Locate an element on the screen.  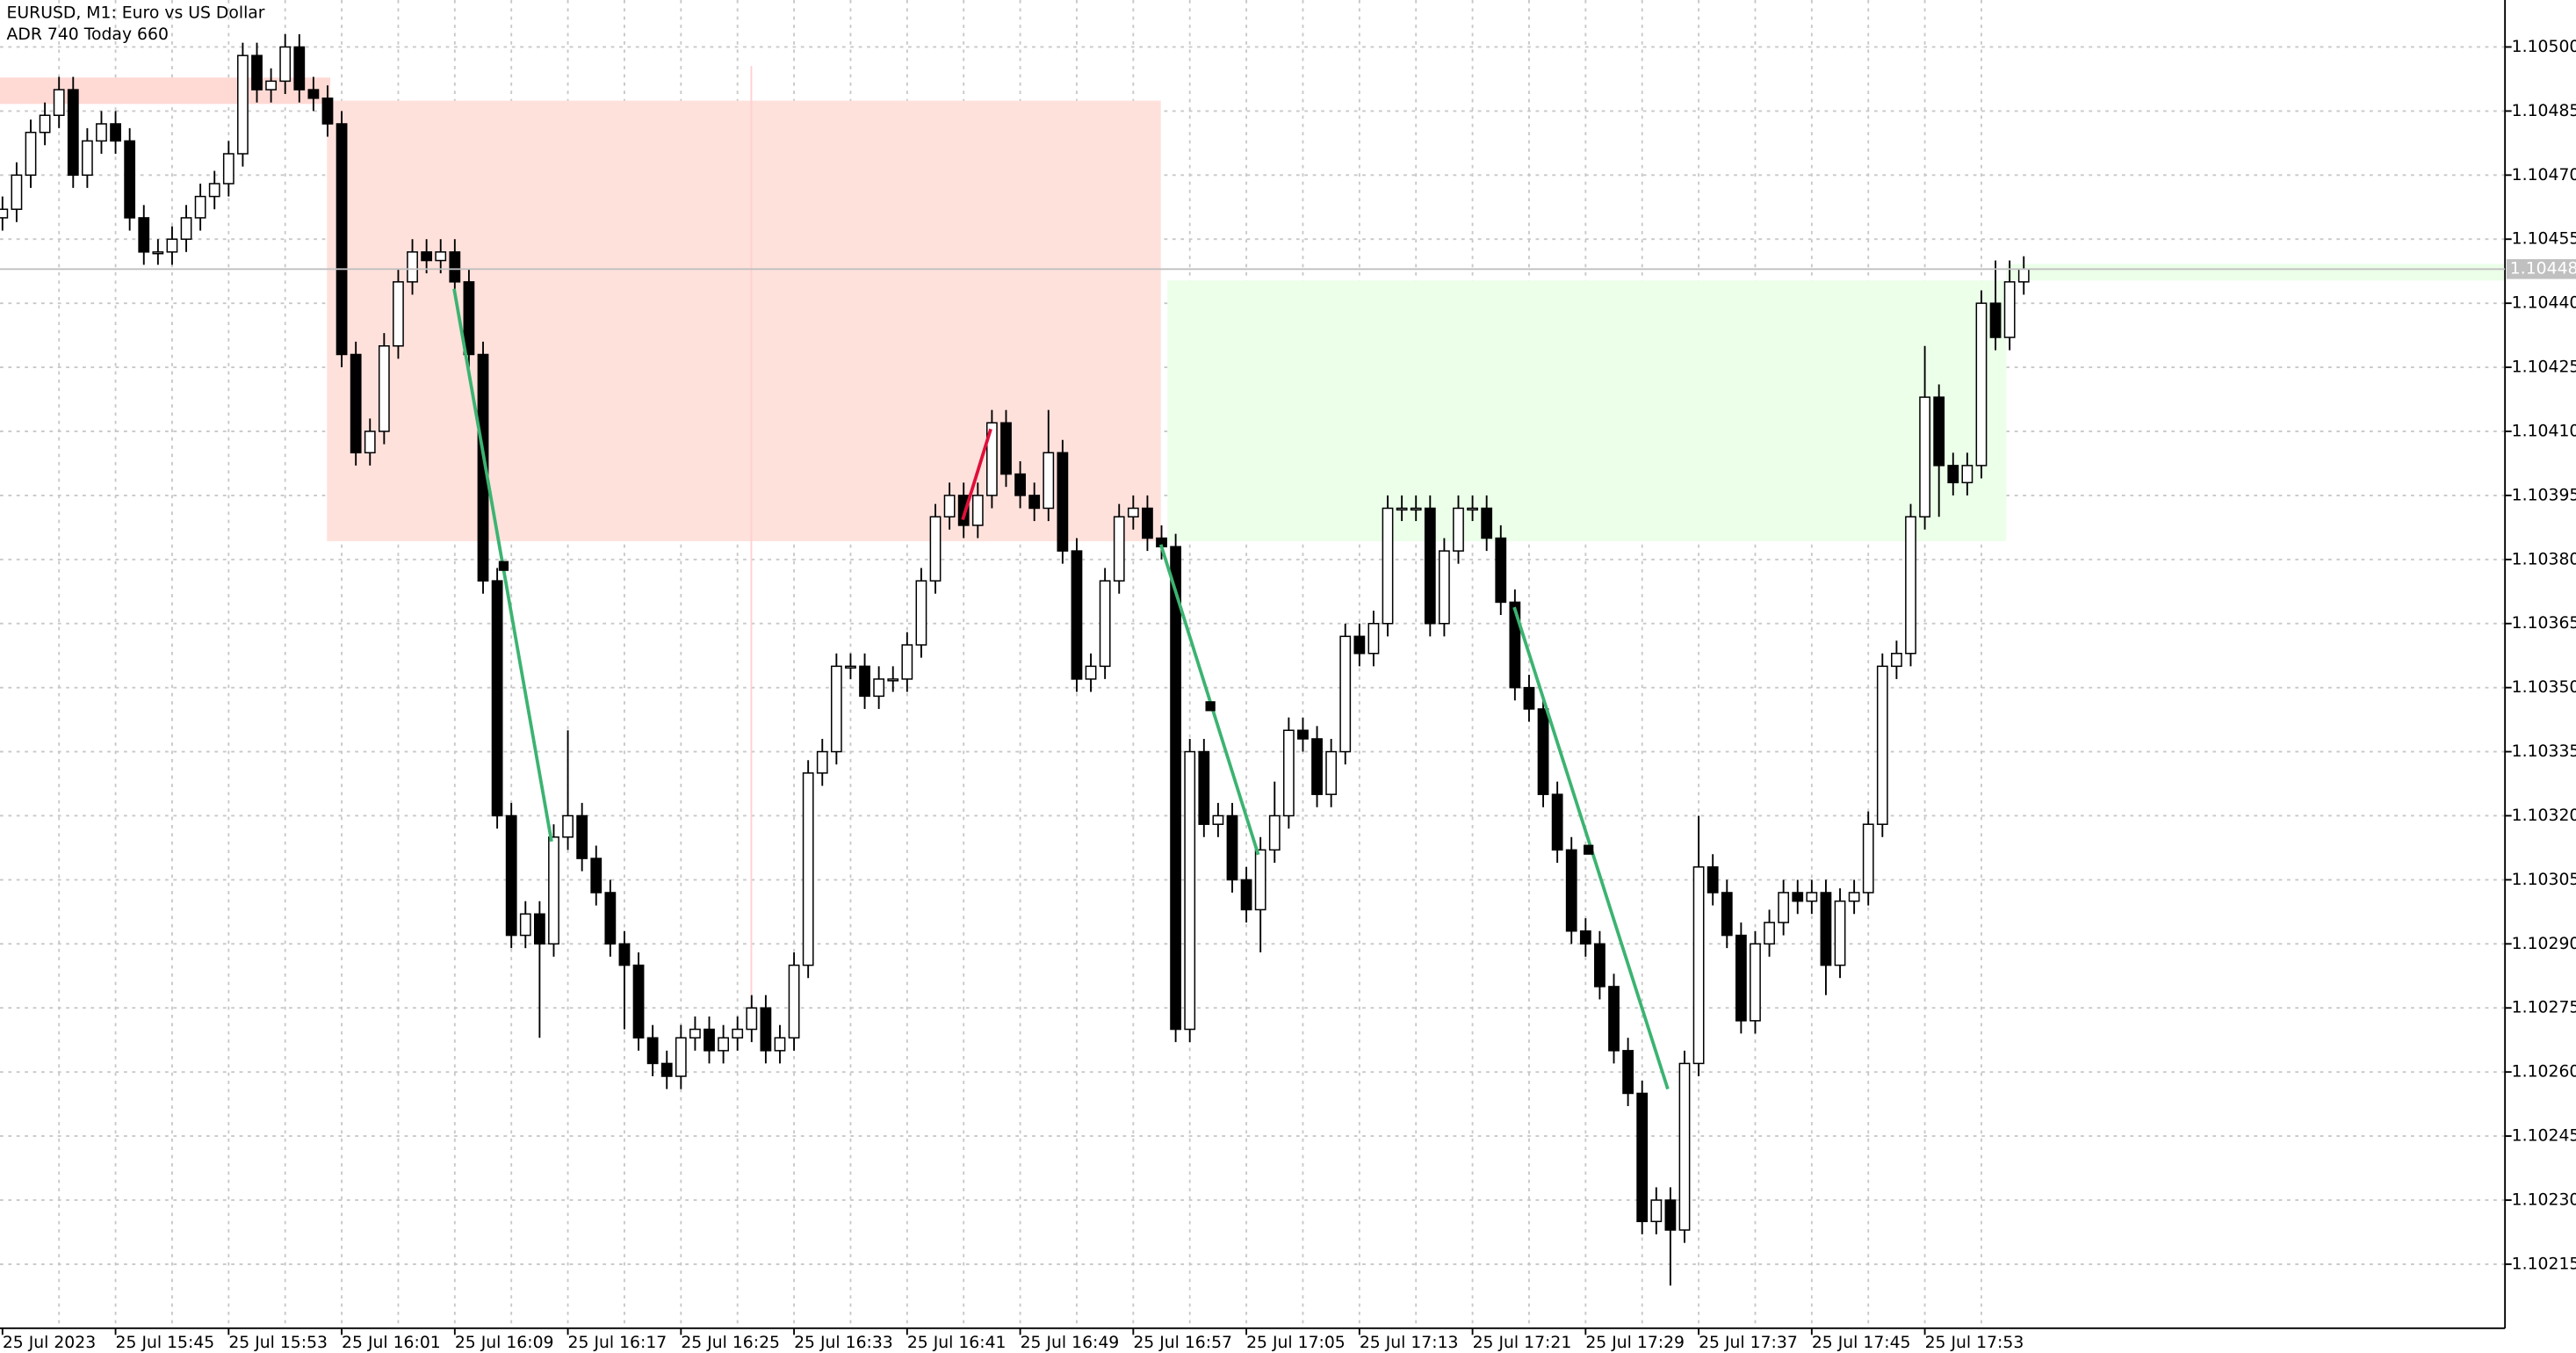
arrow is located at coordinates (976, 474).